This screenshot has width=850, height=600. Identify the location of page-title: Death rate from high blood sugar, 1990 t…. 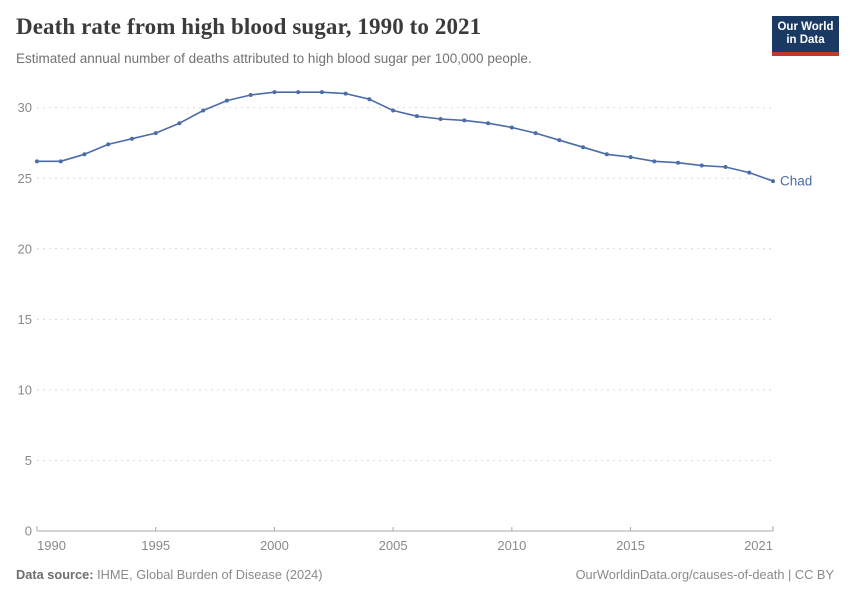
(249, 26).